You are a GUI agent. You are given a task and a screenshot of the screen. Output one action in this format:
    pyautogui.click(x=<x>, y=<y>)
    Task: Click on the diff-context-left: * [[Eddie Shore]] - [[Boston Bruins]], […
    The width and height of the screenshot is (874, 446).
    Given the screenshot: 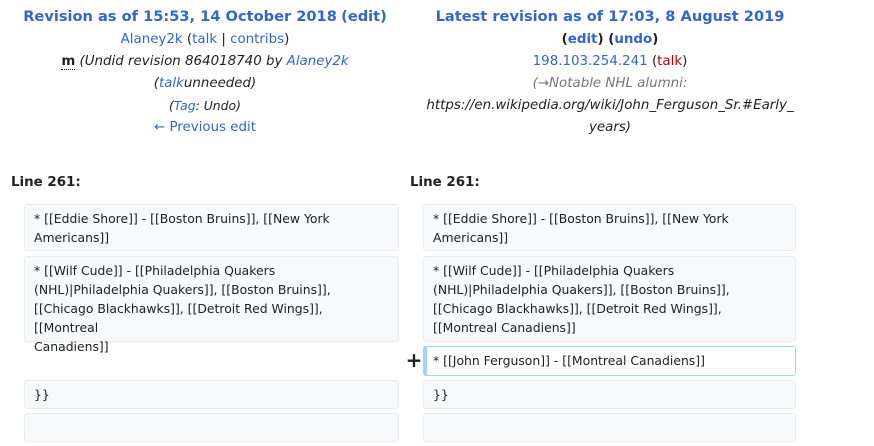 What is the action you would take?
    pyautogui.click(x=211, y=227)
    